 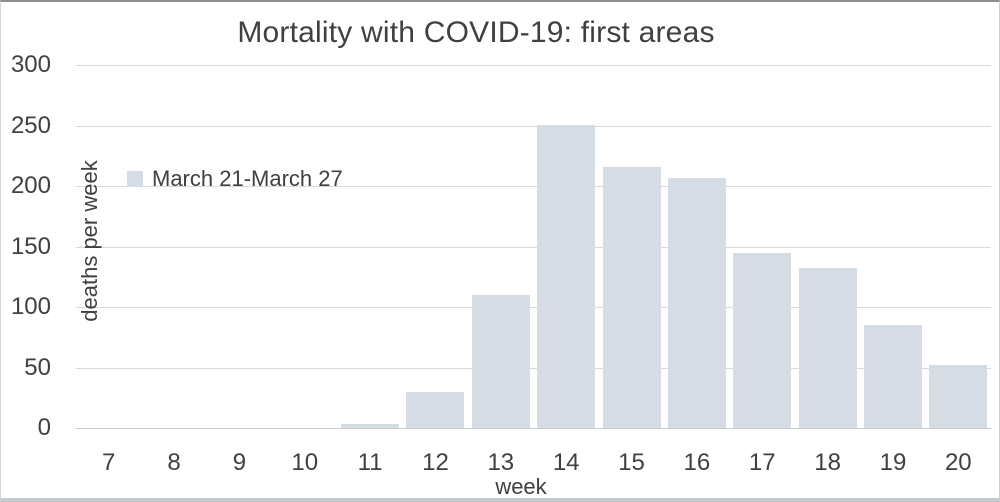 I want to click on y-tick-label: 150, so click(x=30, y=246).